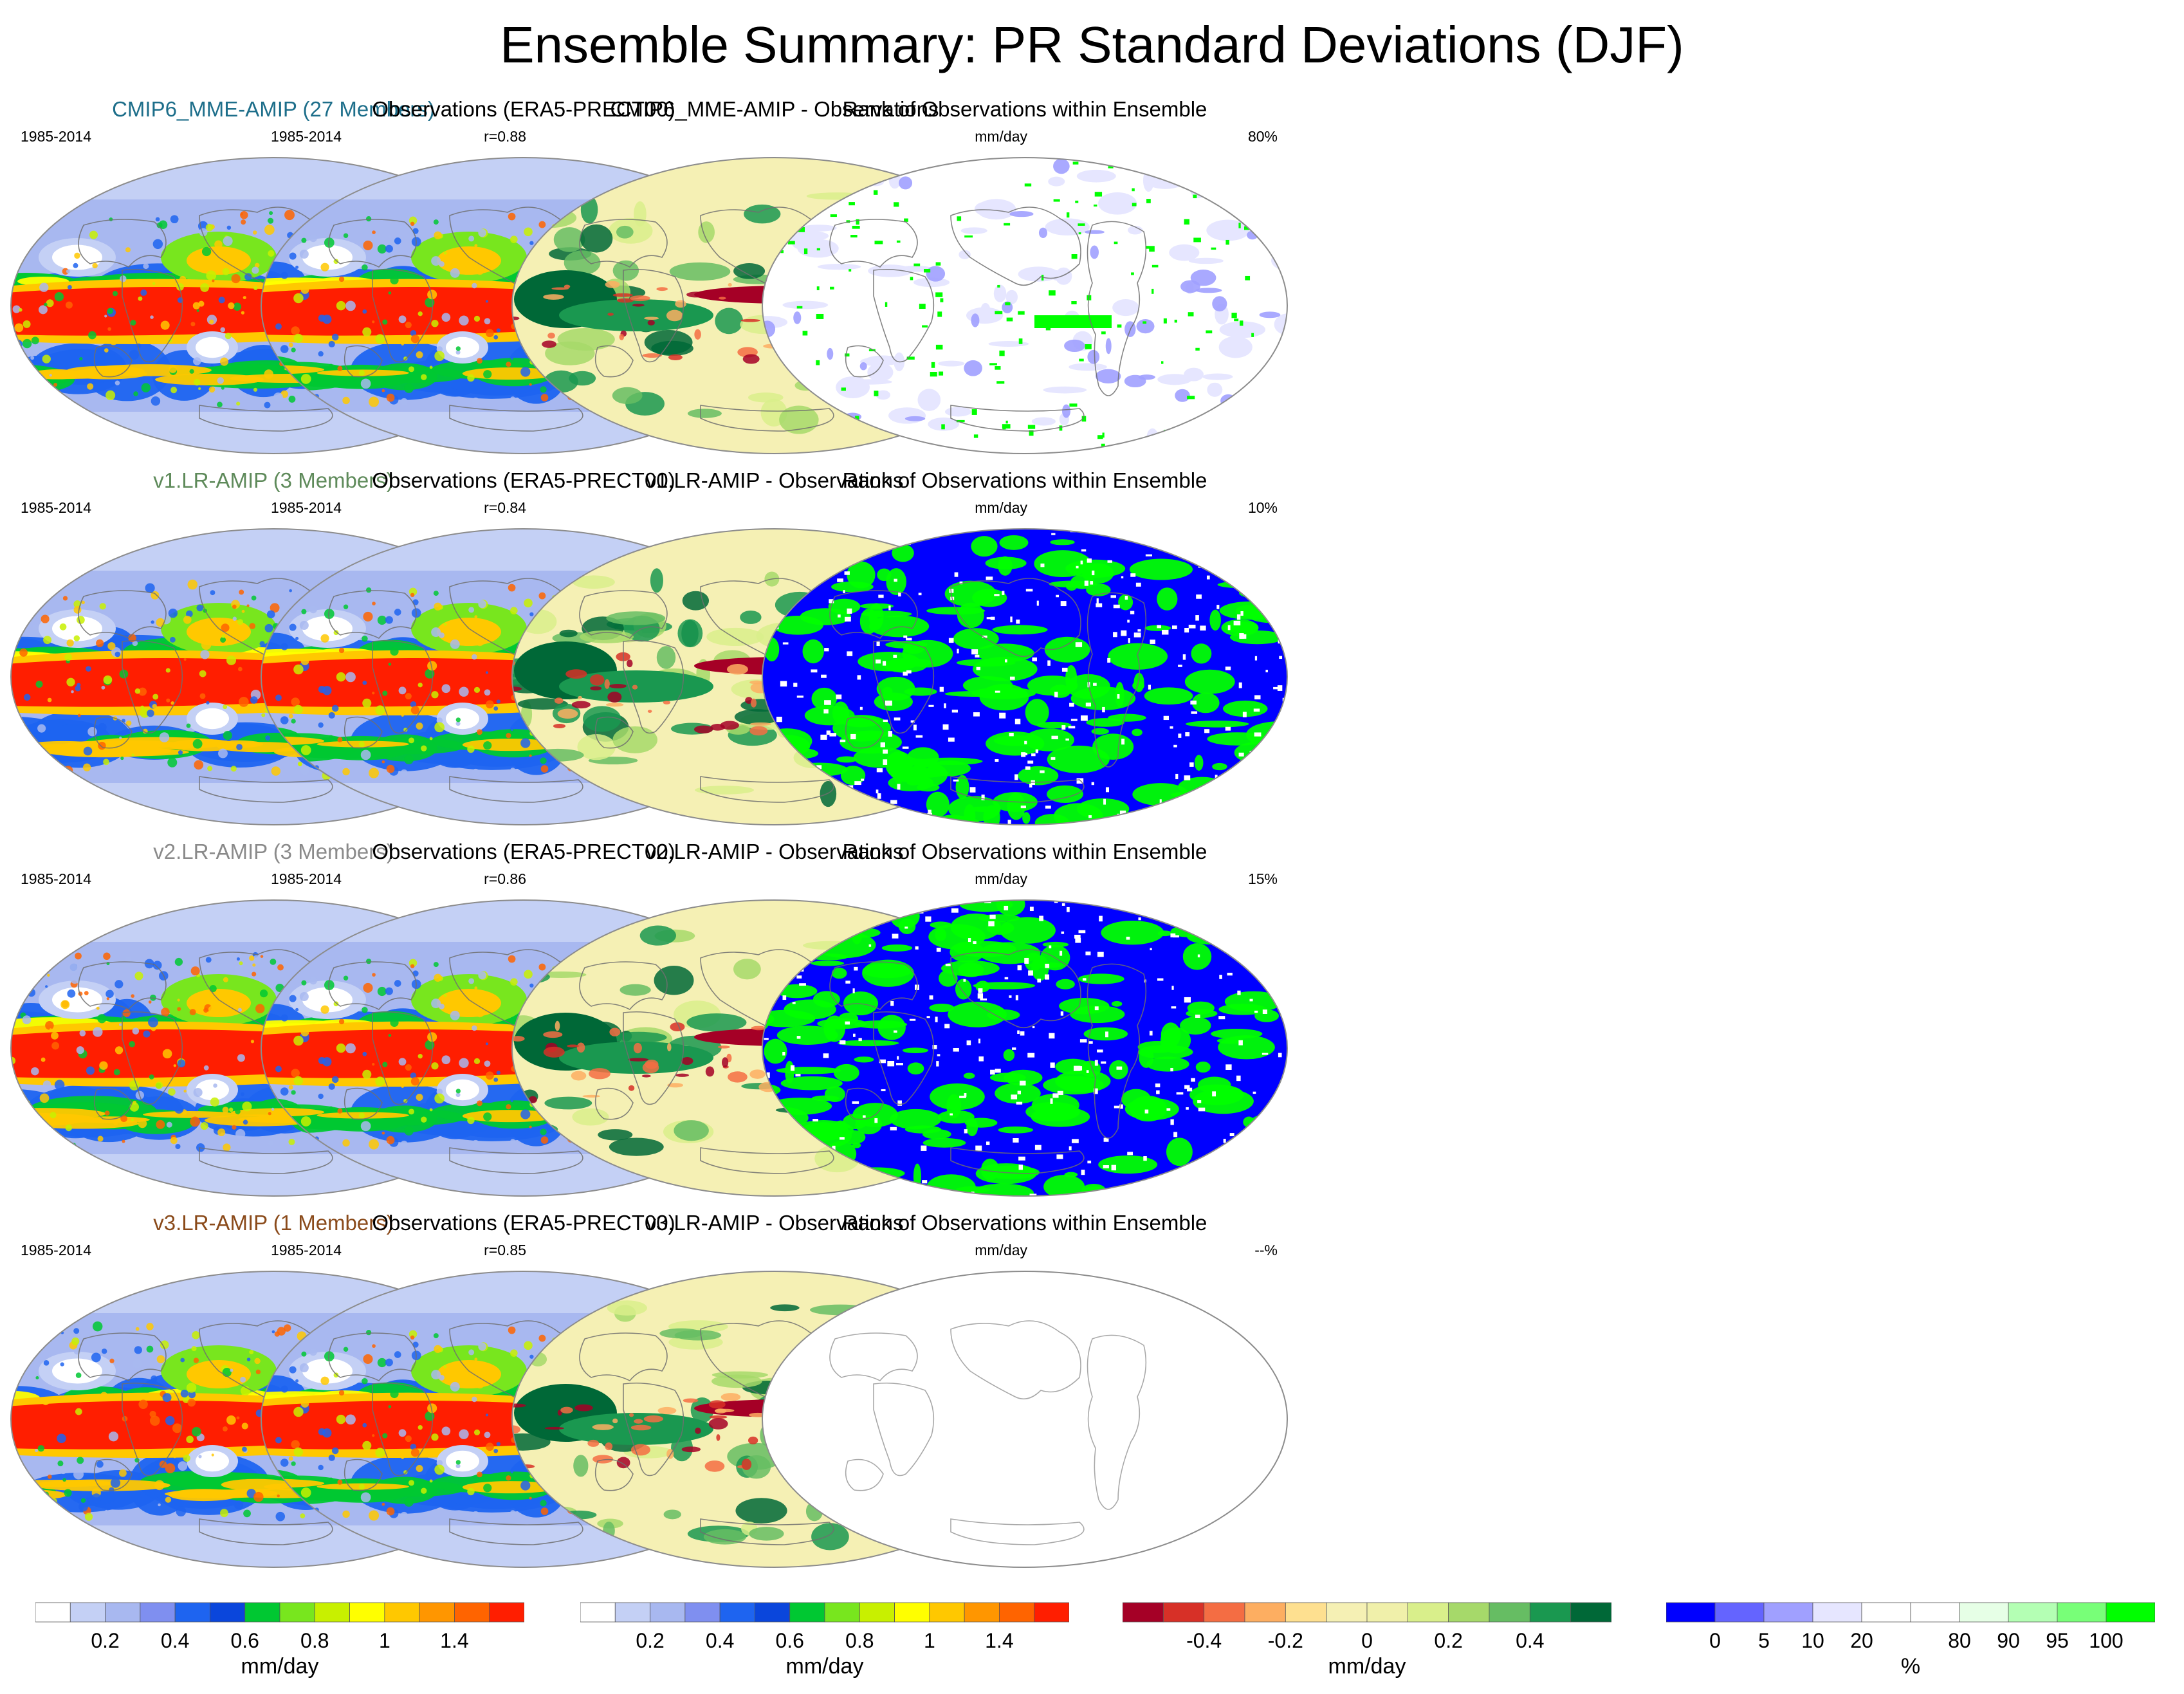  Describe the element at coordinates (505, 1250) in the screenshot. I see `correlation-label: r=0.85` at that location.